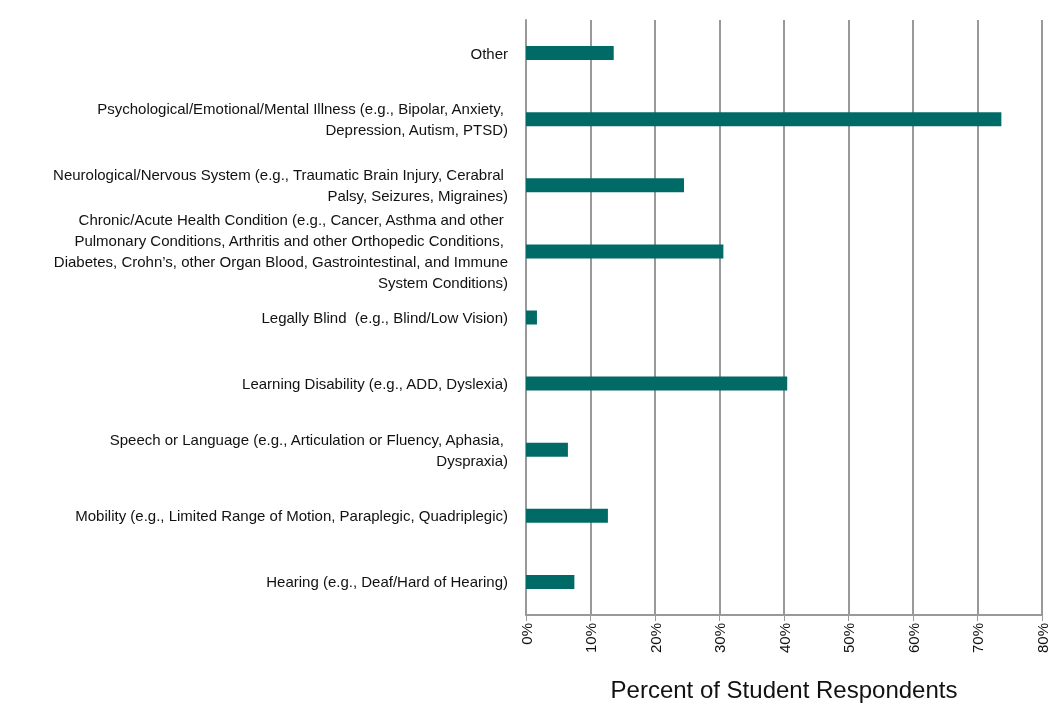 The image size is (1062, 725). Describe the element at coordinates (280, 251) in the screenshot. I see `y-tick-label: Chronic/Acute Health Condition (e.g., Cancer, Asthma and other Pulmonary Conditions, Arthritis and other Orthopedic Conditions, Diabetes, Crohn’s, other Organ Blood, Gastrointestinal, and Immune System Conditions)` at that location.